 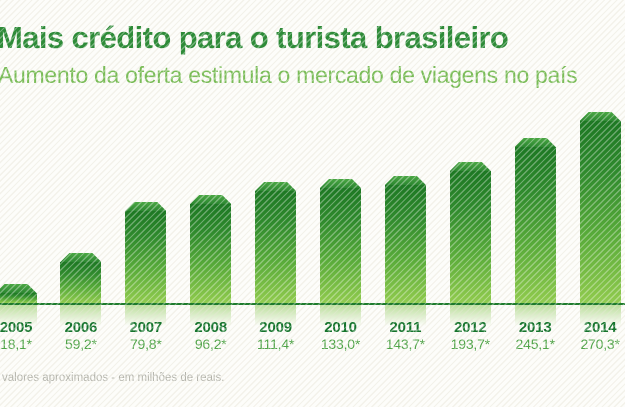 I want to click on baseline-axis, so click(x=312, y=304).